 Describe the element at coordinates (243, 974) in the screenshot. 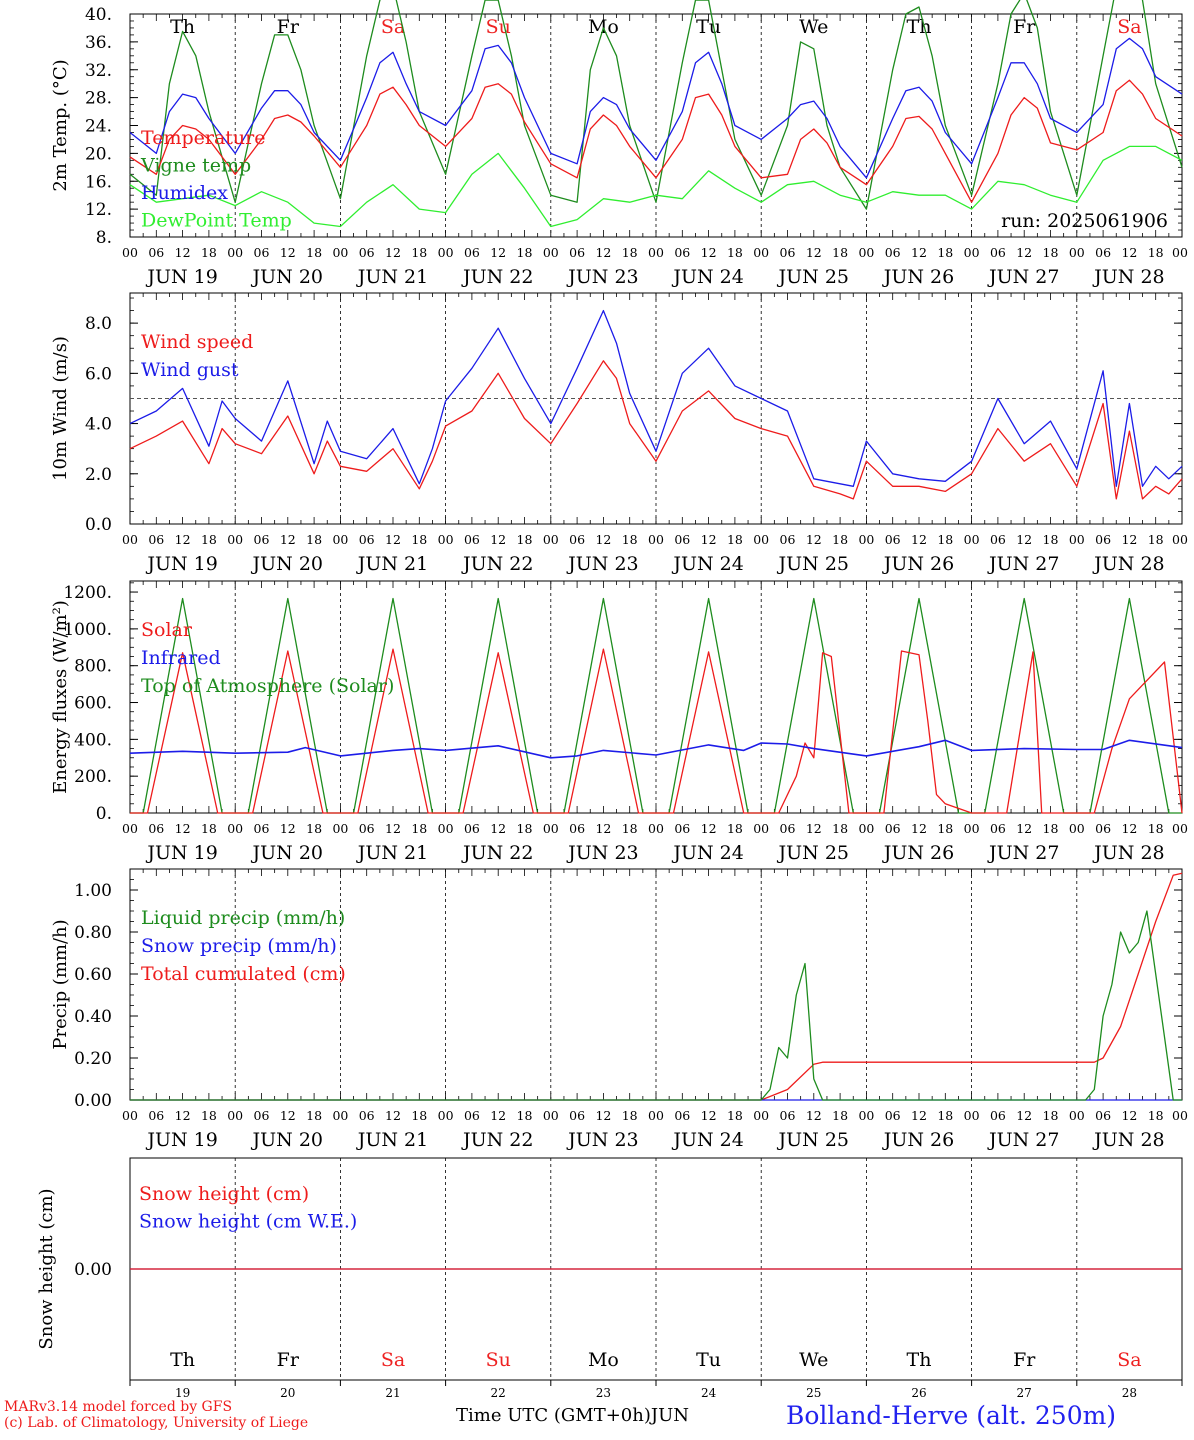

I see `legend-entry: Total cumulated (cm)` at that location.